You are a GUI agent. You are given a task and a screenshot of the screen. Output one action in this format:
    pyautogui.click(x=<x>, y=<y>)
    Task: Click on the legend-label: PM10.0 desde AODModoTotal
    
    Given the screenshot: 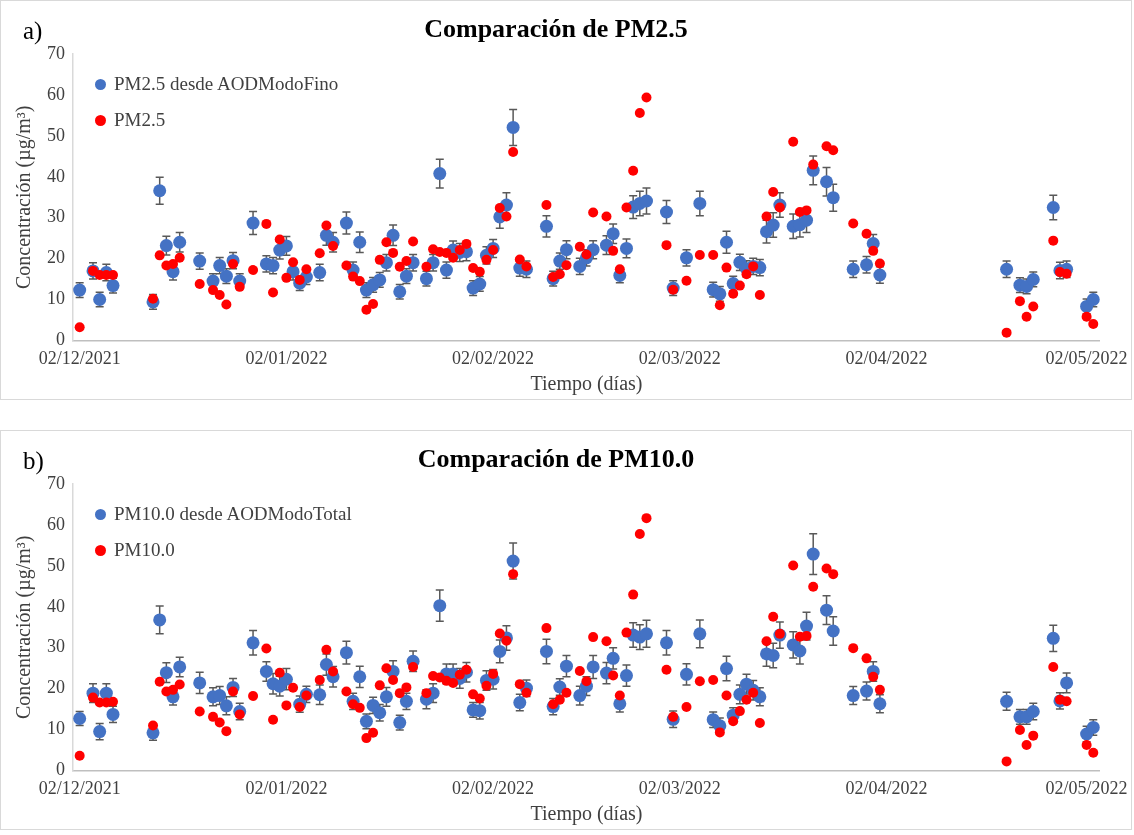 What is the action you would take?
    pyautogui.click(x=233, y=514)
    